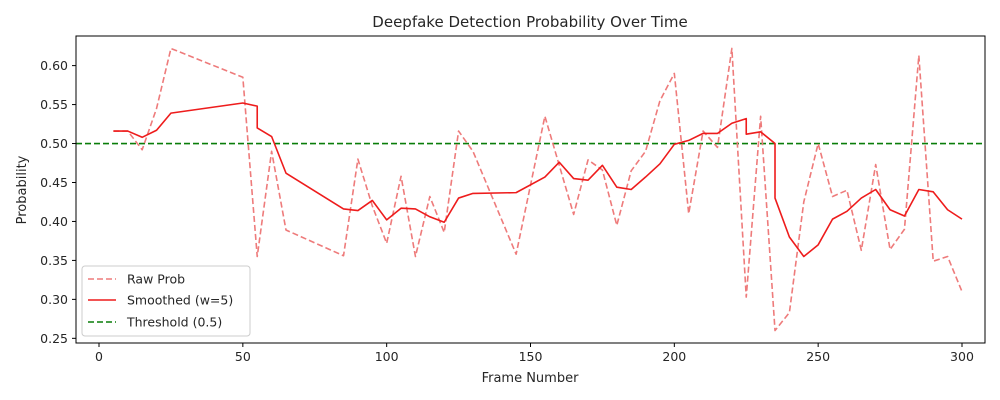  Describe the element at coordinates (54, 143) in the screenshot. I see `y-tick-label: 0.50` at that location.